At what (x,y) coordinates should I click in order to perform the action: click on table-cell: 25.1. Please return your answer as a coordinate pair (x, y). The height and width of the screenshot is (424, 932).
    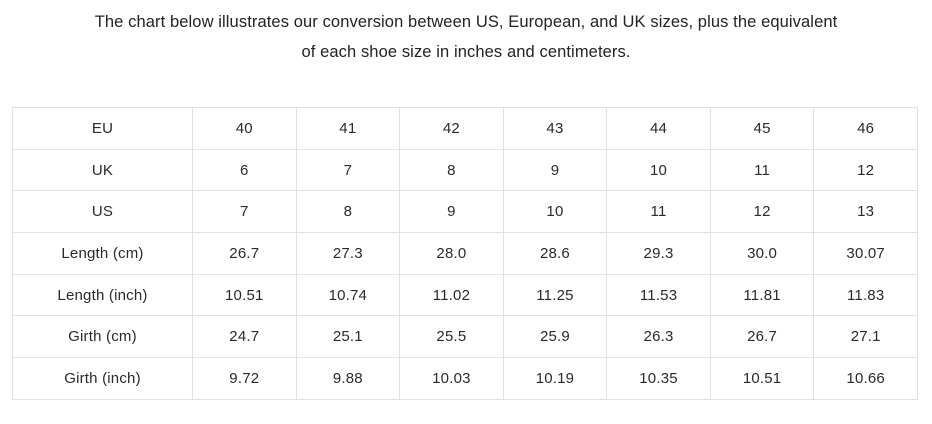
    Looking at the image, I should click on (348, 337).